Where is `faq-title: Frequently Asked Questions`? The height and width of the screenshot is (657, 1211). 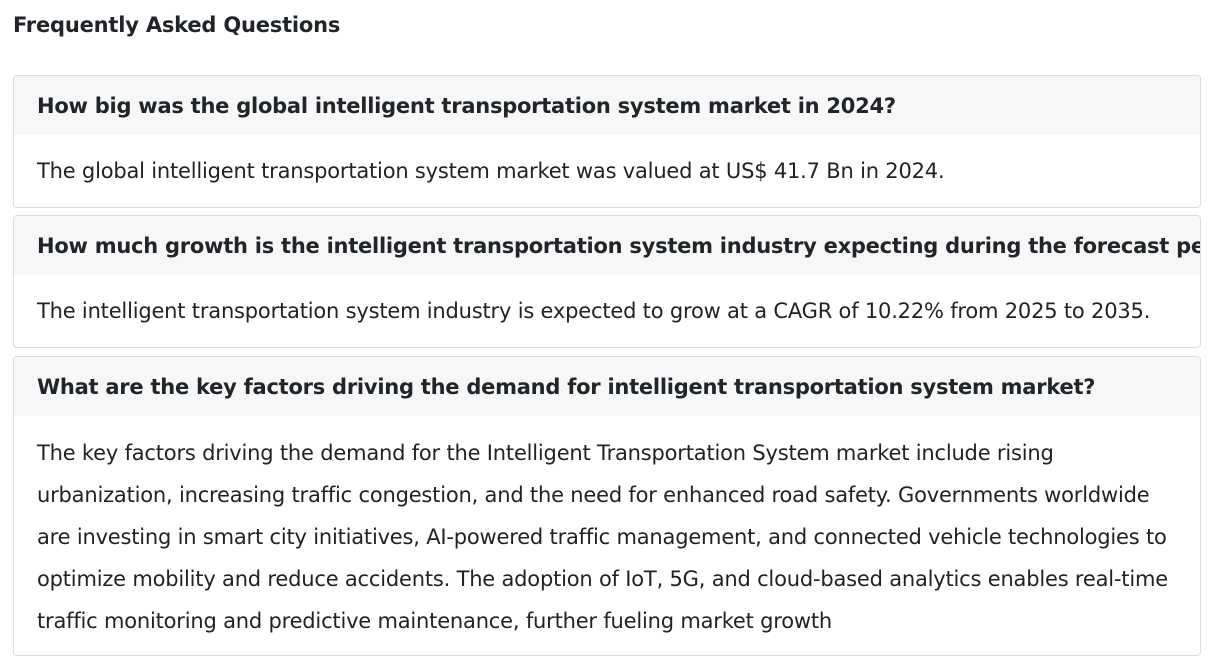 faq-title: Frequently Asked Questions is located at coordinates (177, 25).